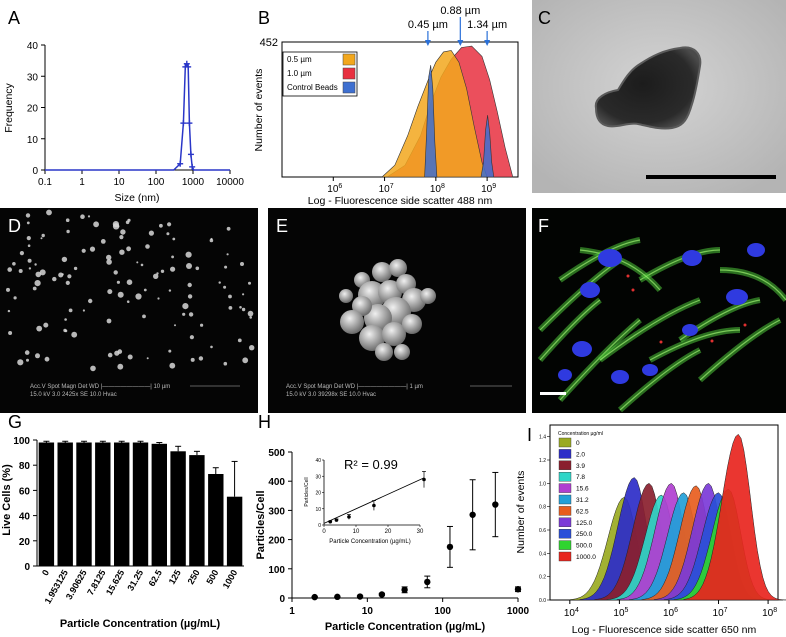  Describe the element at coordinates (580, 466) in the screenshot. I see `chart-i-legend-label-2: 3.9` at that location.